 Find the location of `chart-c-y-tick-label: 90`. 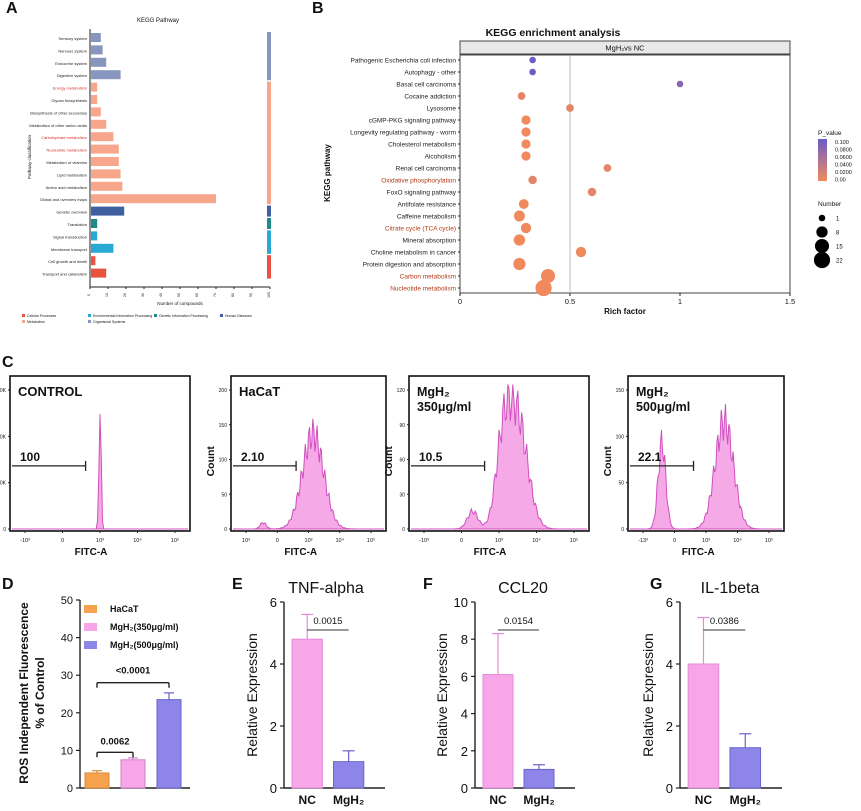

chart-c-y-tick-label: 90 is located at coordinates (402, 426).